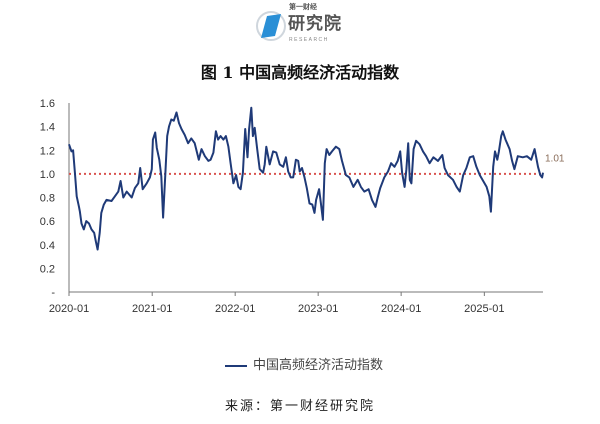 The height and width of the screenshot is (424, 600). What do you see at coordinates (401, 309) in the screenshot?
I see `x-tick-label: 2024-01` at bounding box center [401, 309].